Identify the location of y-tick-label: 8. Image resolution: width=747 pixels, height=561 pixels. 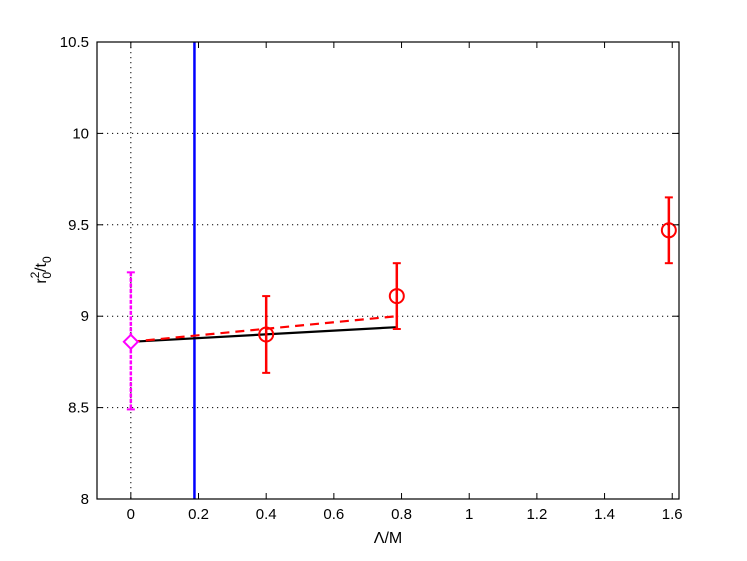
(85, 499).